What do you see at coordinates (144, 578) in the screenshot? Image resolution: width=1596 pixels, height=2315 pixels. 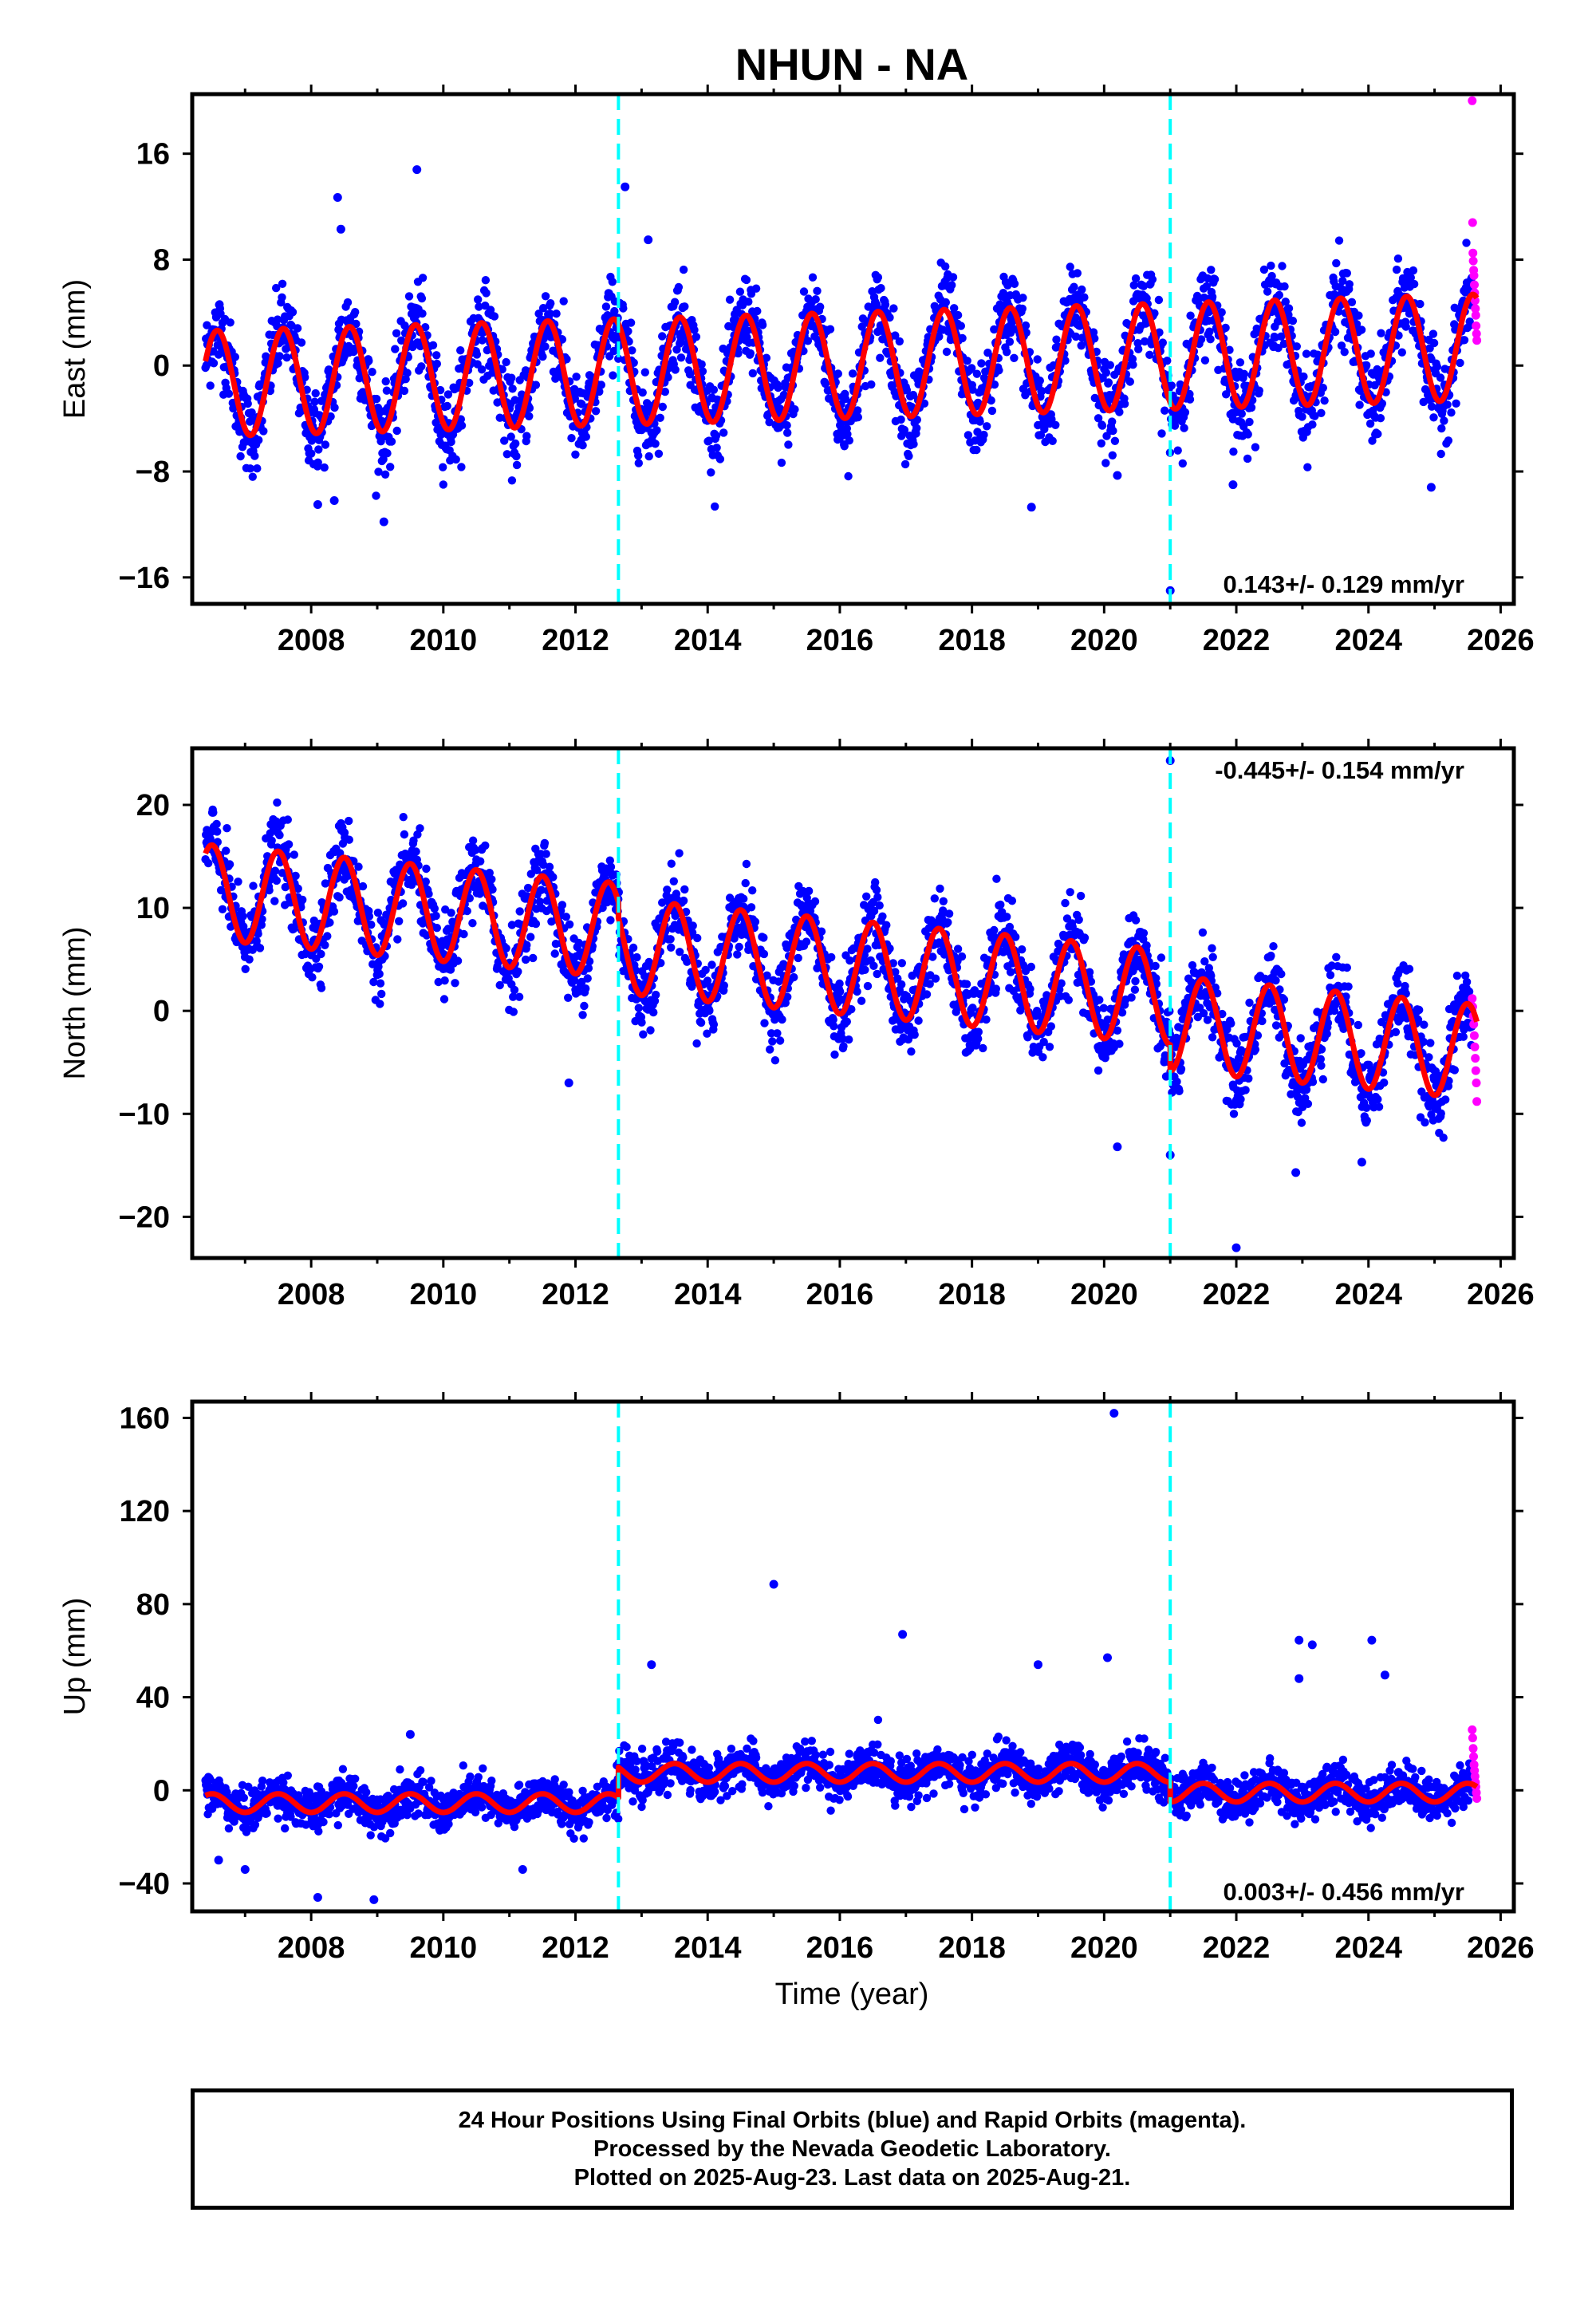 I see `y-tick-label: −16` at bounding box center [144, 578].